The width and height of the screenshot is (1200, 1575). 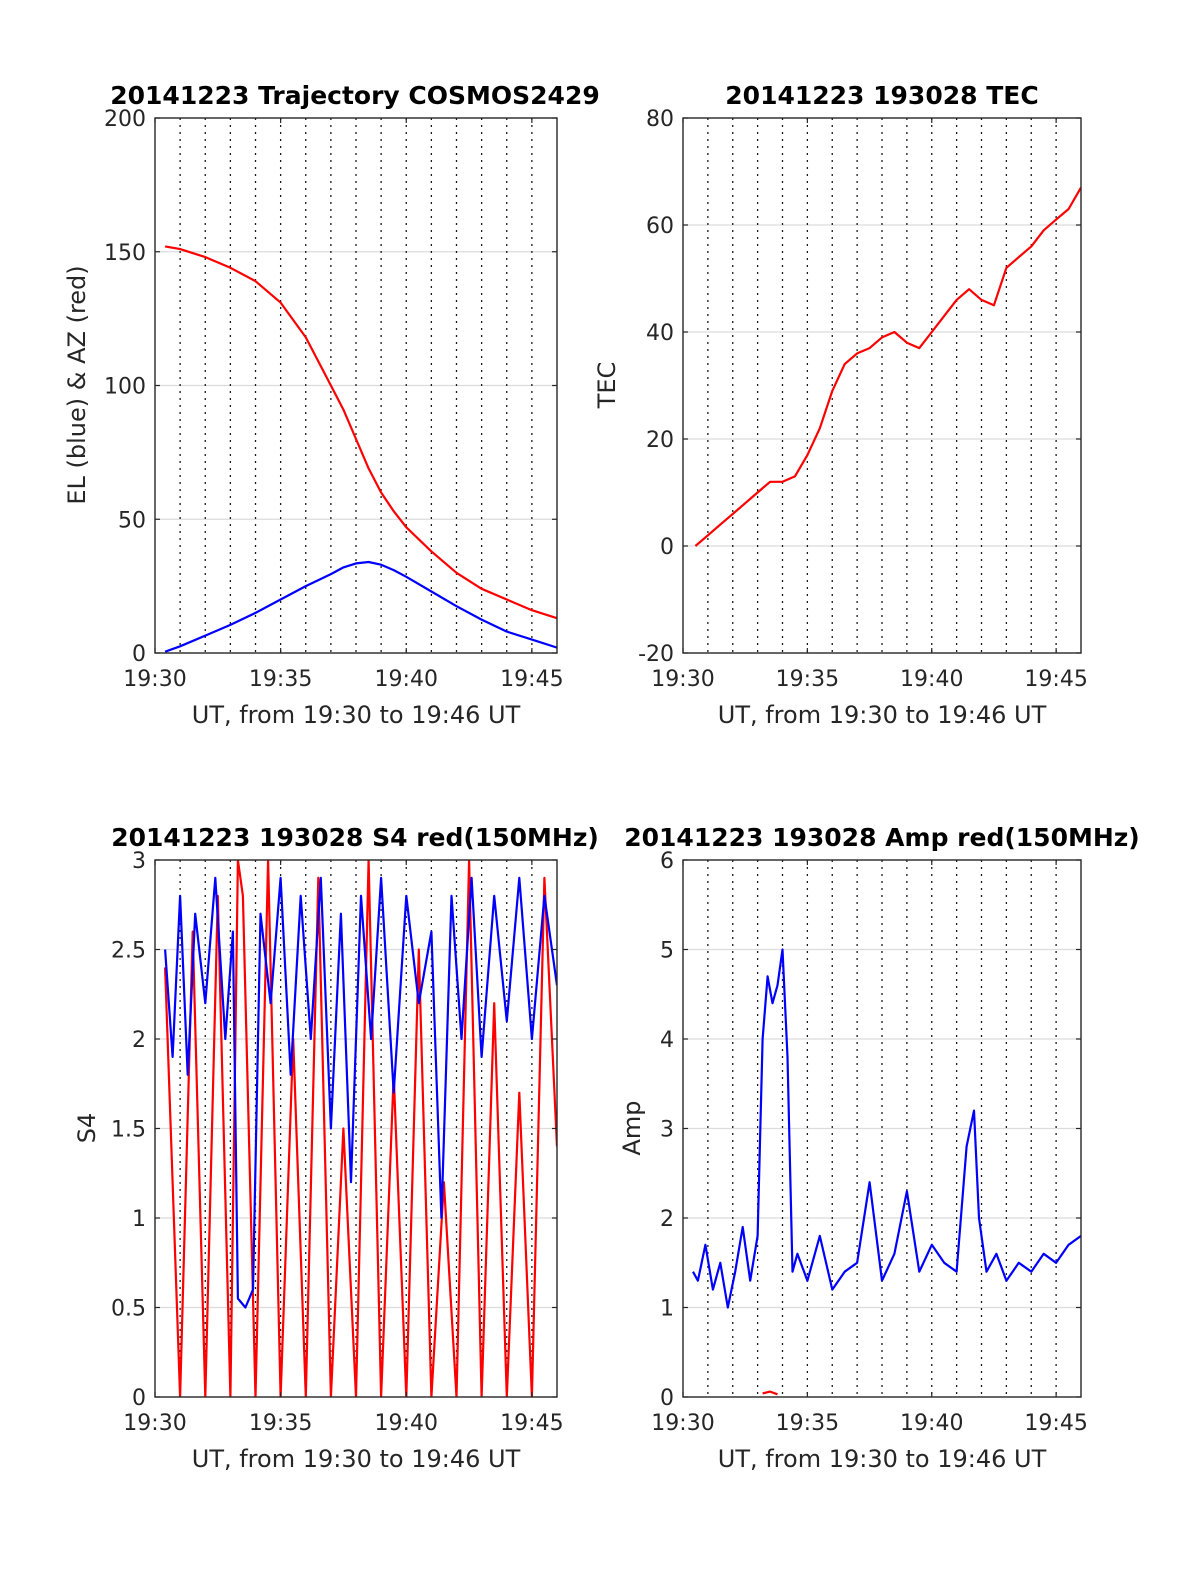 What do you see at coordinates (660, 119) in the screenshot?
I see `y-tick-label: 80` at bounding box center [660, 119].